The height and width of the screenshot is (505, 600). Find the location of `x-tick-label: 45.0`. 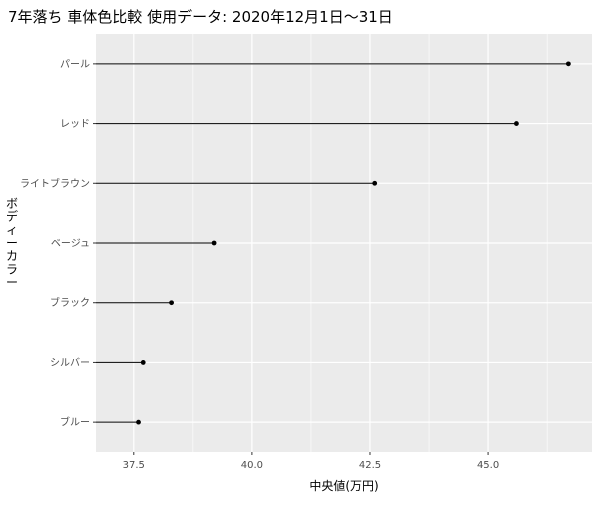

x-tick-label: 45.0 is located at coordinates (488, 465).